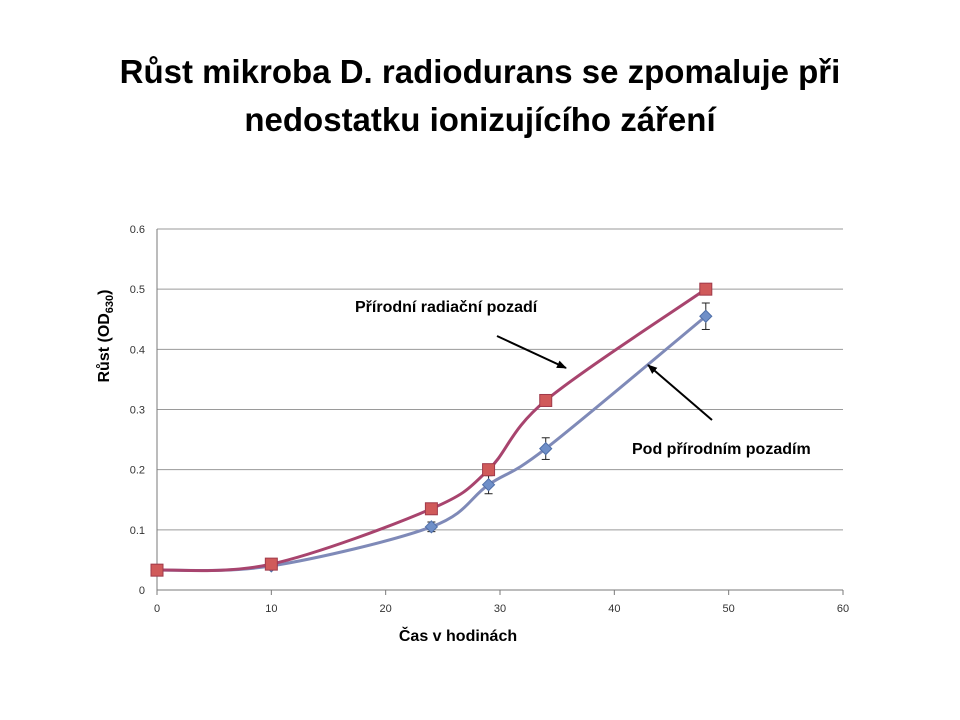 Image resolution: width=960 pixels, height=720 pixels. Describe the element at coordinates (480, 119) in the screenshot. I see `slide-title-line-2: nedostatku ionizujícího záření` at that location.